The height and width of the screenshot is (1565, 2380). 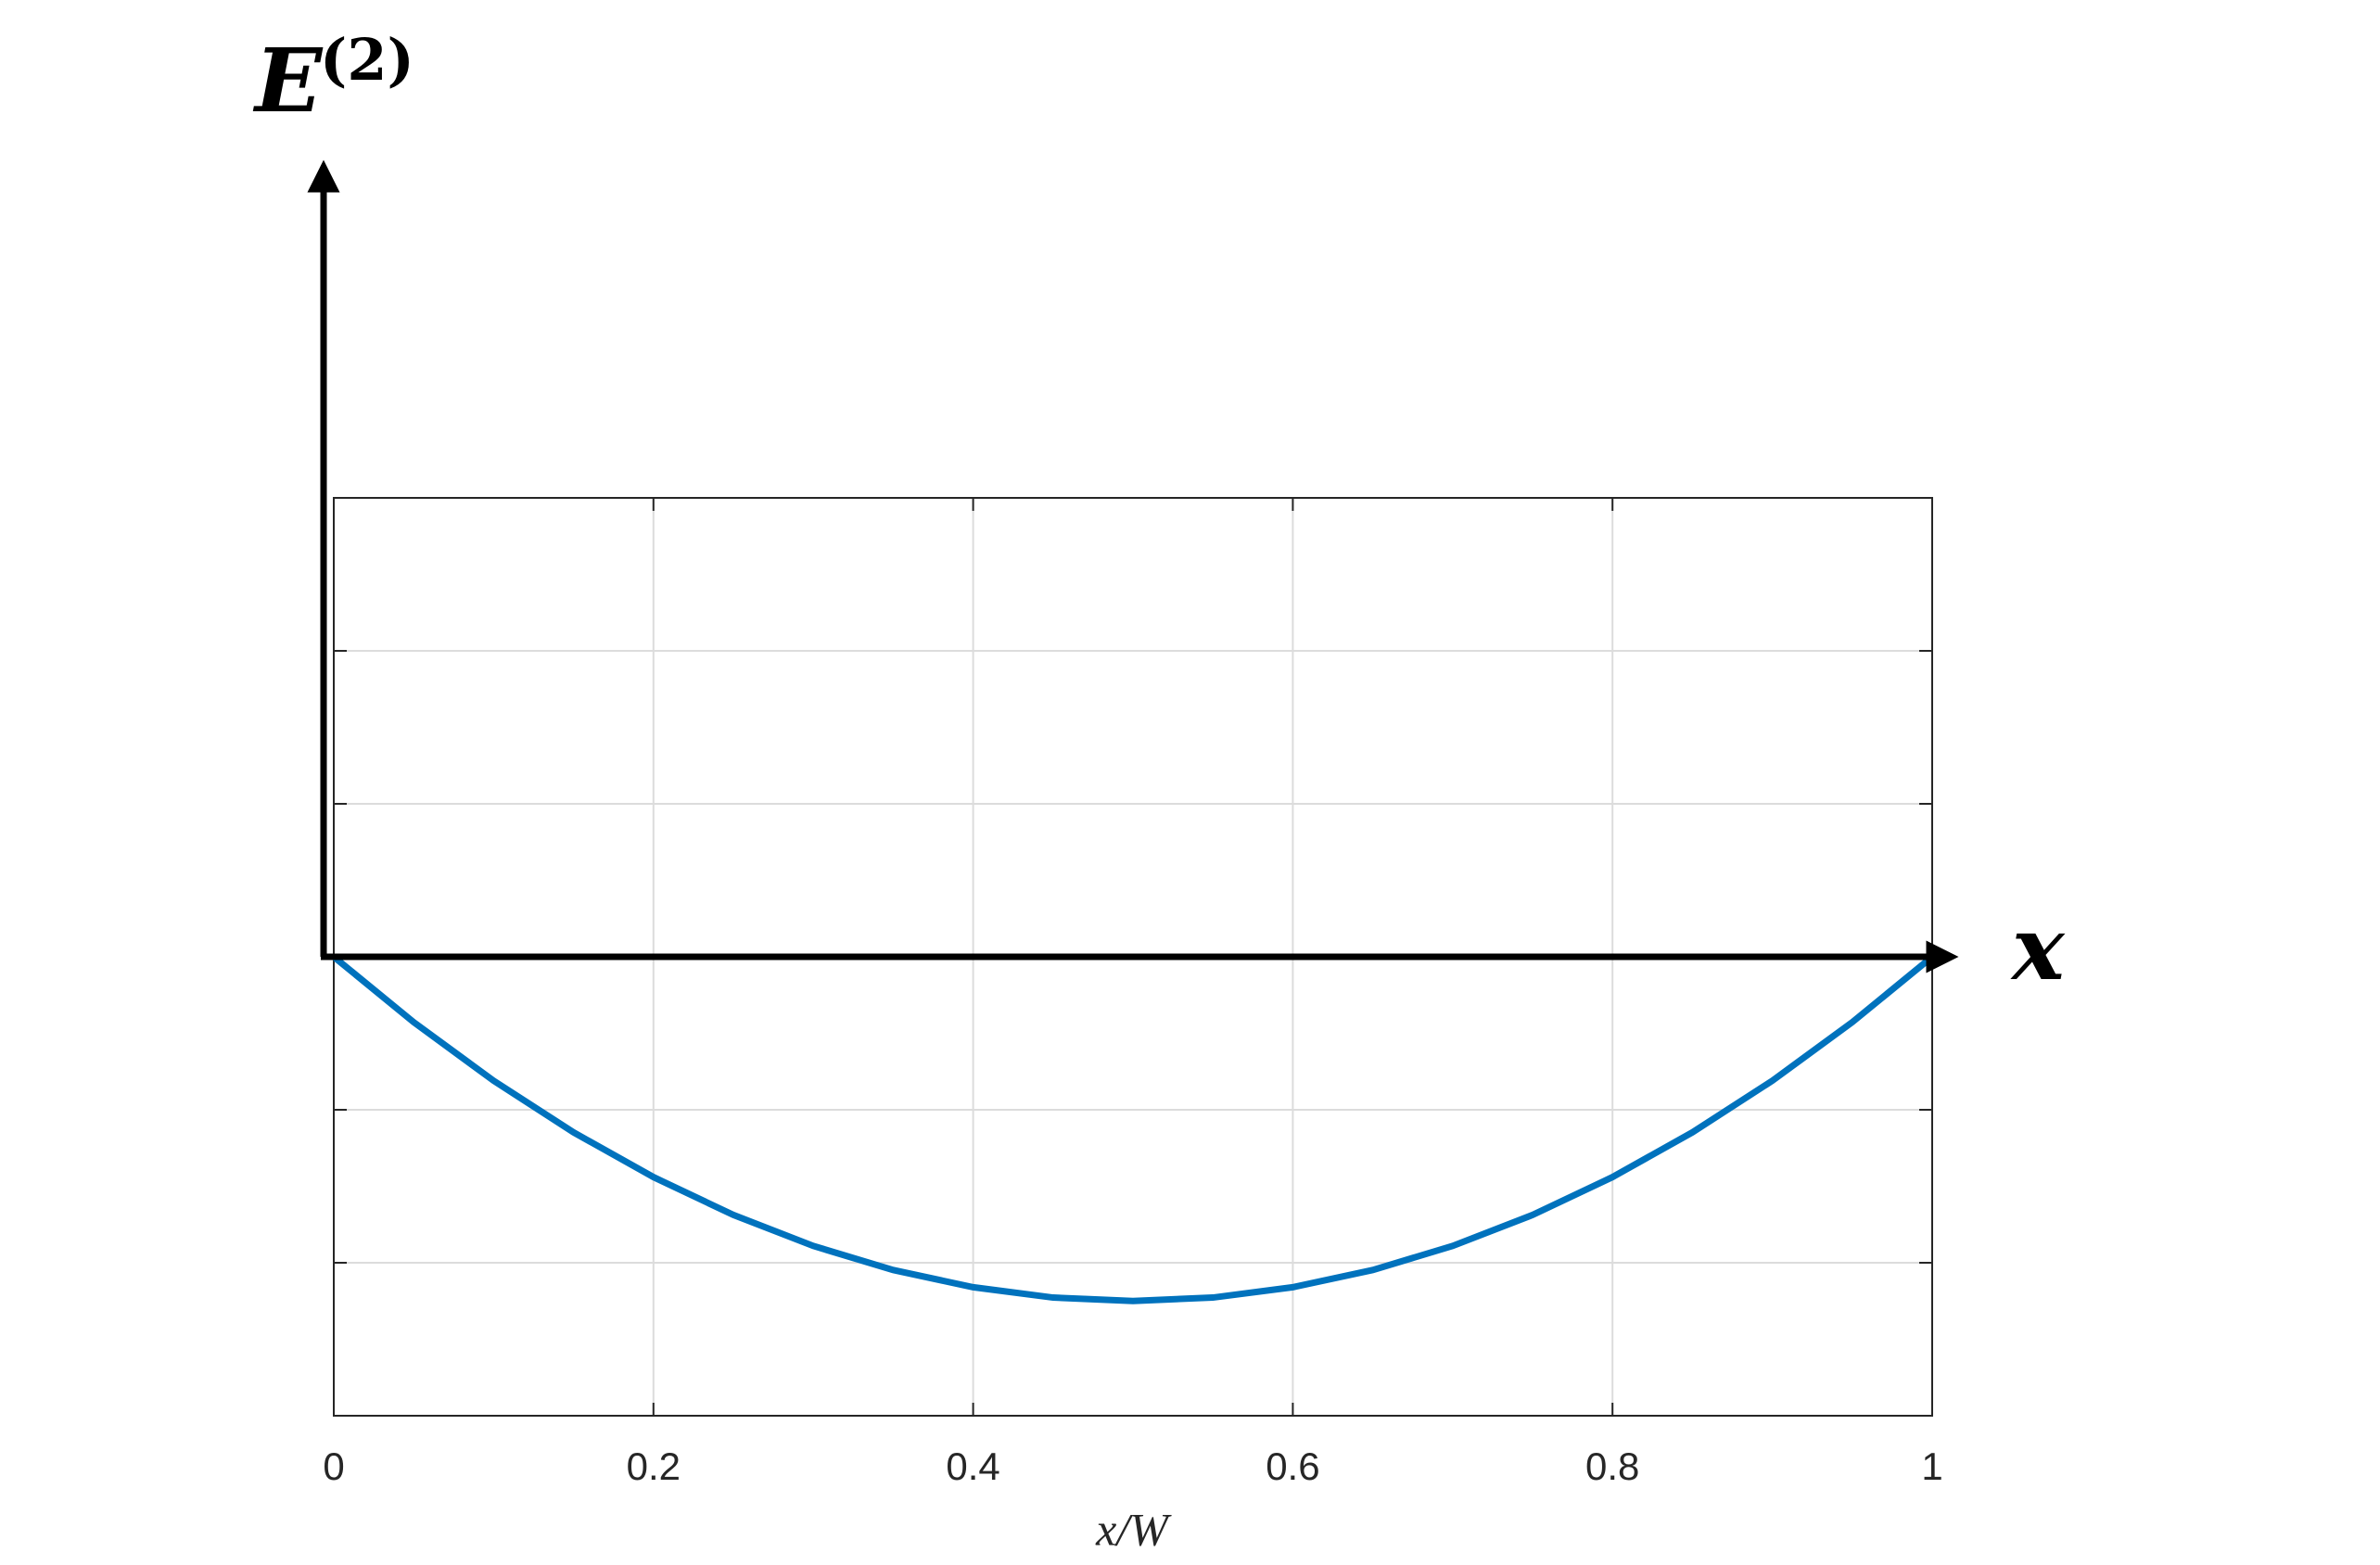 What do you see at coordinates (1931, 1466) in the screenshot?
I see `x-tick-label: 1` at bounding box center [1931, 1466].